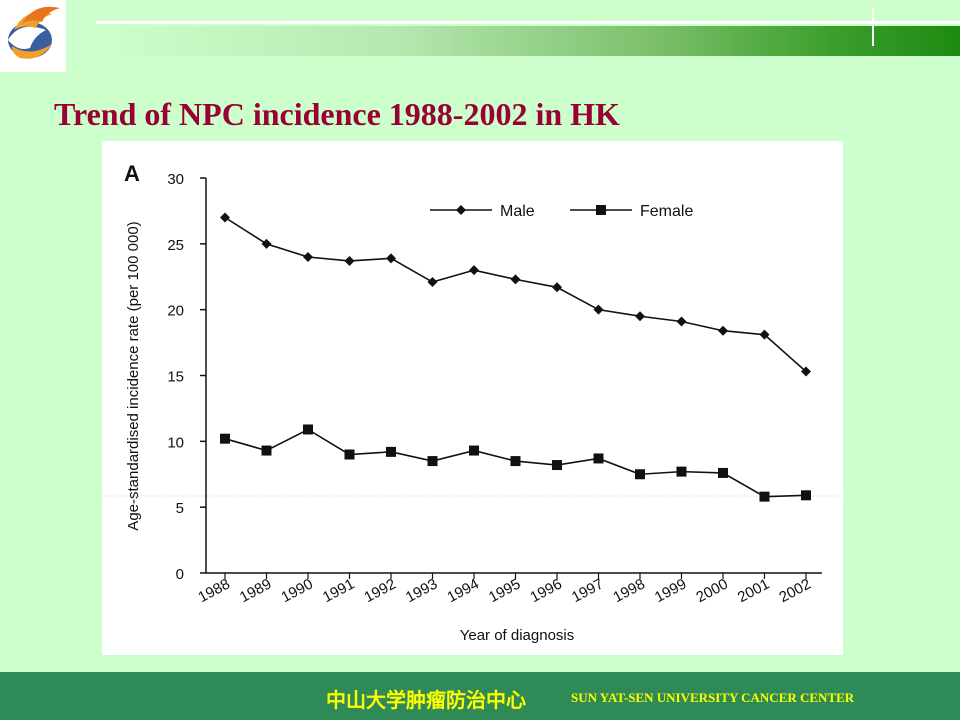  I want to click on x-tick-label: 1992, so click(379, 591).